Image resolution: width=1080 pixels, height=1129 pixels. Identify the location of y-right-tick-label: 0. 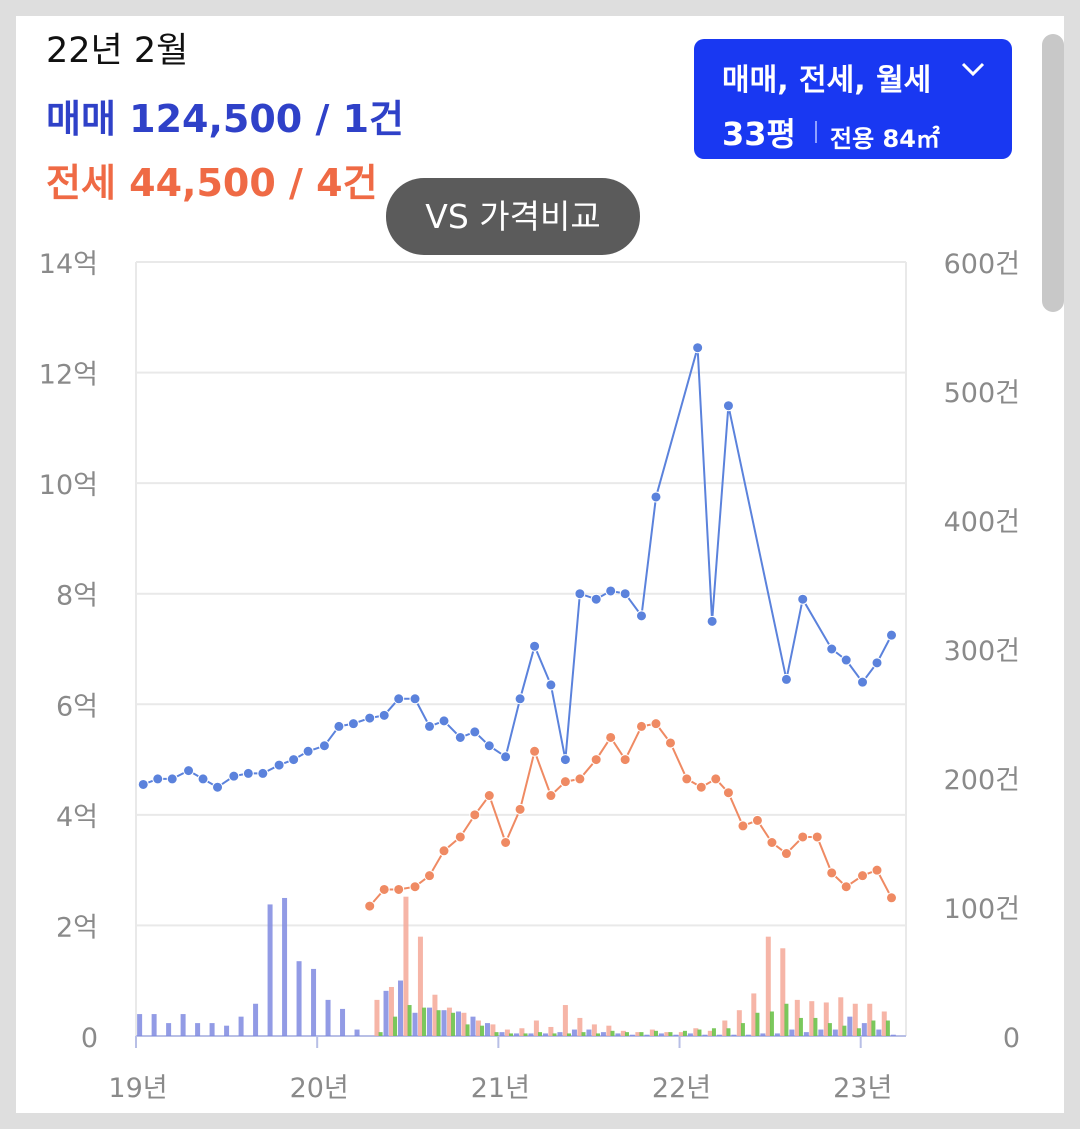
(1011, 1038).